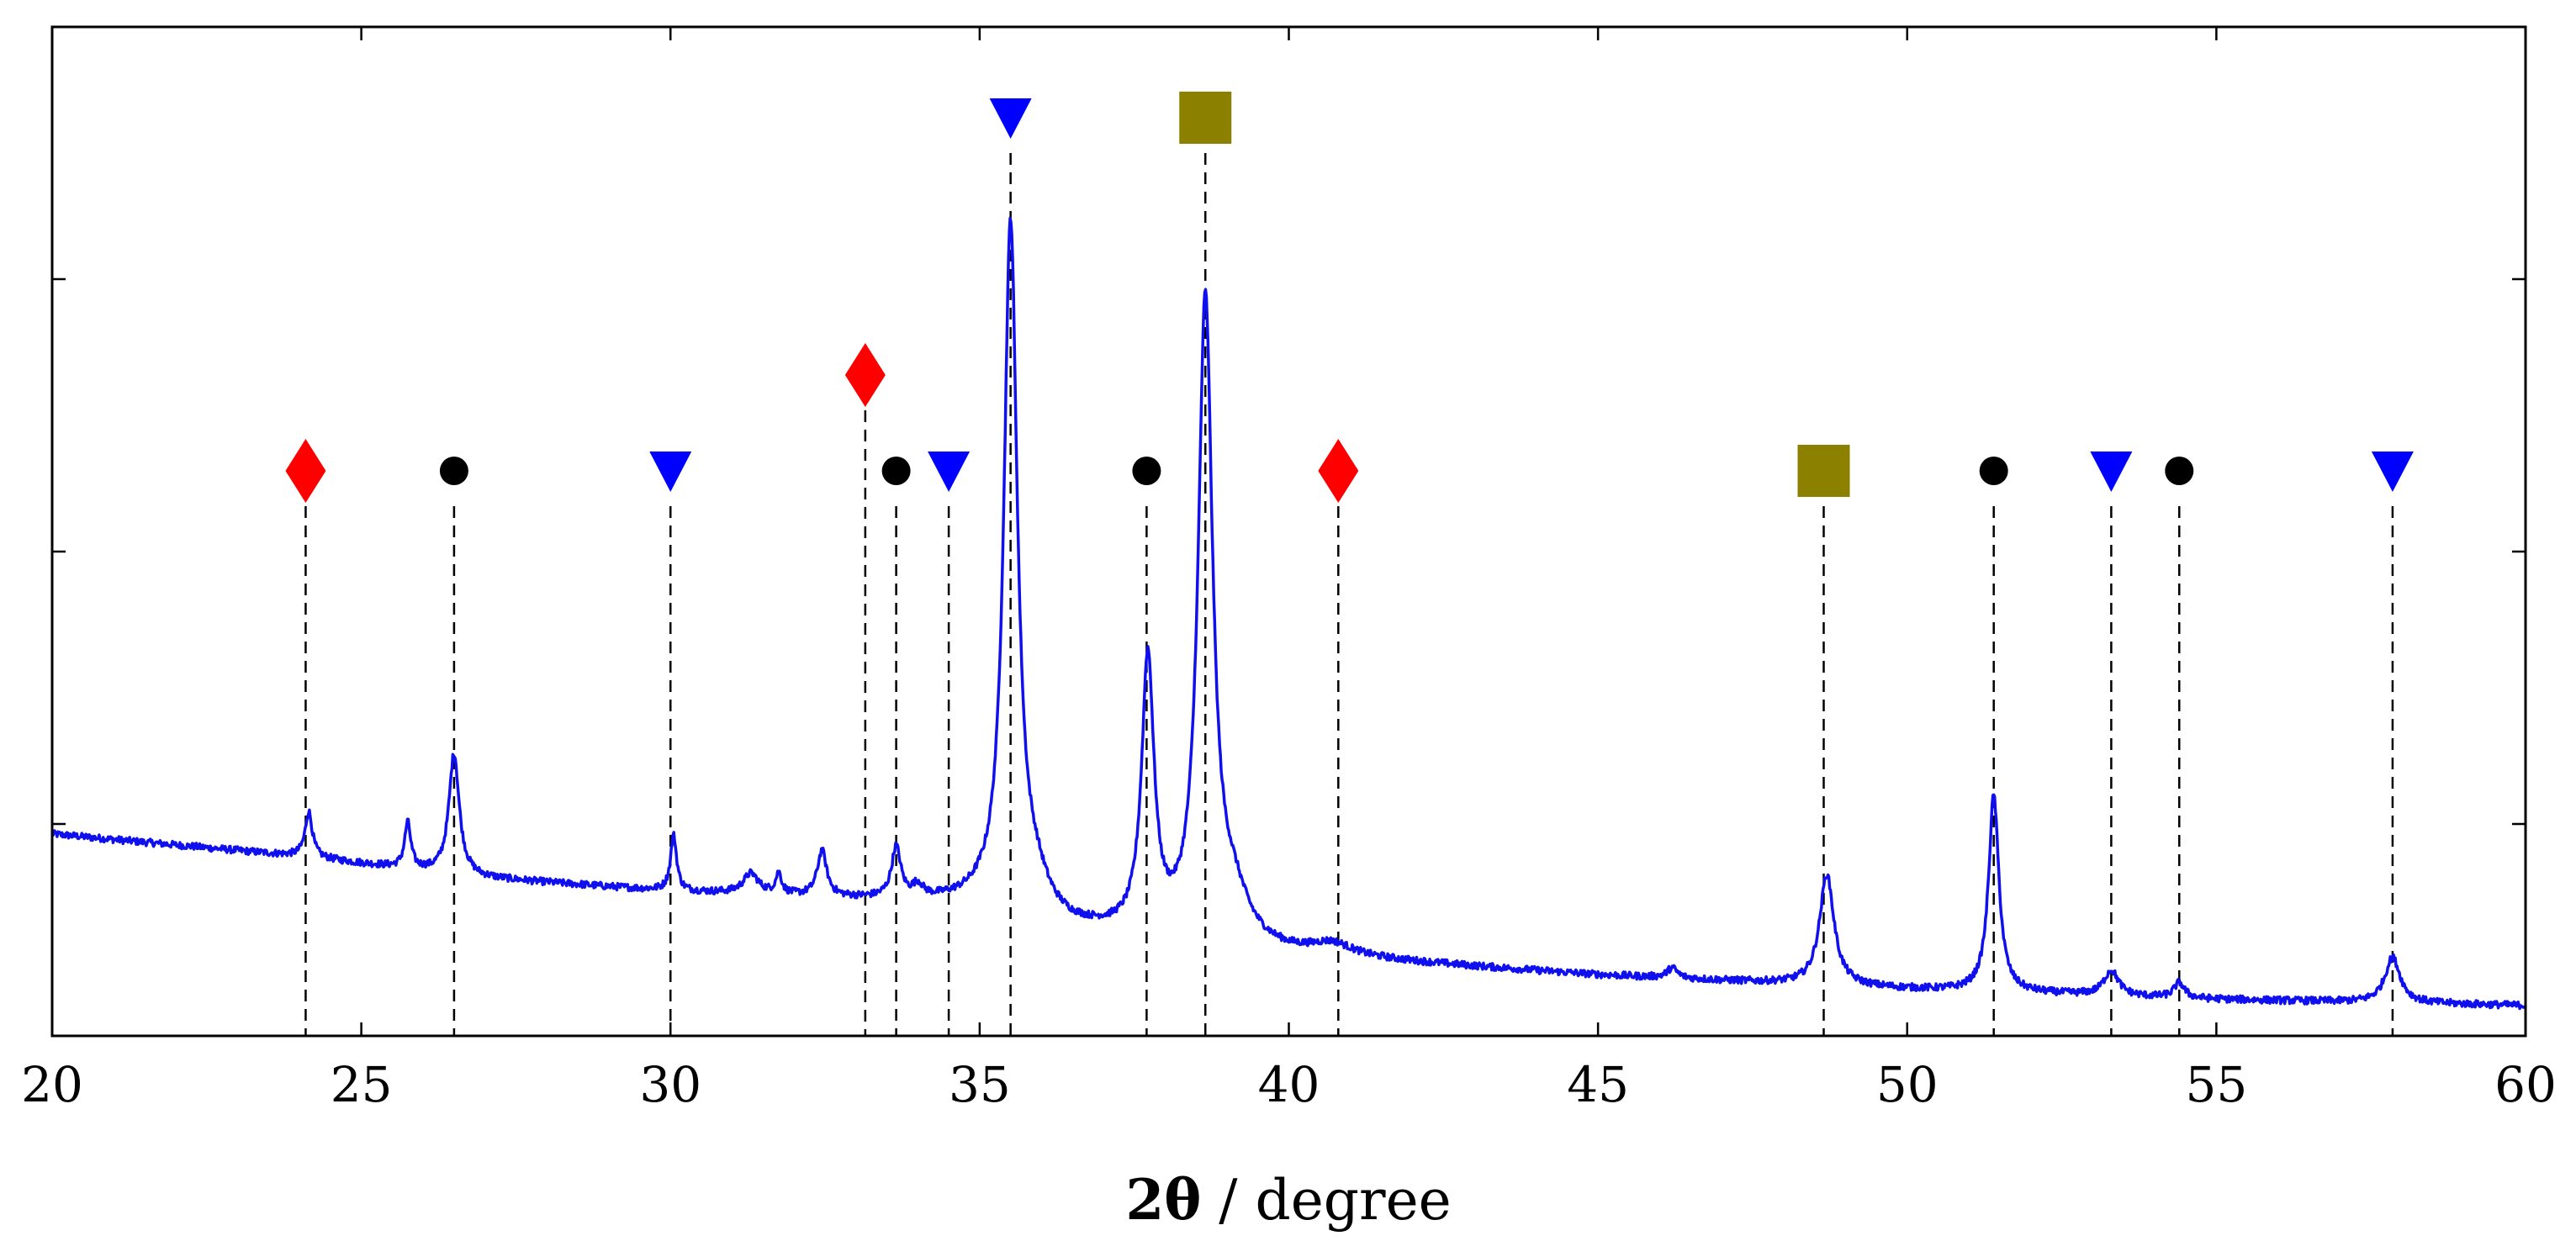 The height and width of the screenshot is (1257, 2576). I want to click on x-tick-label: 30, so click(670, 1084).